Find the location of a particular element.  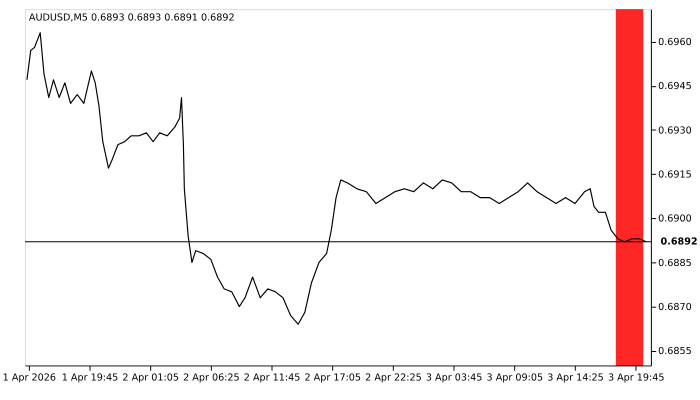

x-tick-label: 3 Apr 03:45 is located at coordinates (454, 378).